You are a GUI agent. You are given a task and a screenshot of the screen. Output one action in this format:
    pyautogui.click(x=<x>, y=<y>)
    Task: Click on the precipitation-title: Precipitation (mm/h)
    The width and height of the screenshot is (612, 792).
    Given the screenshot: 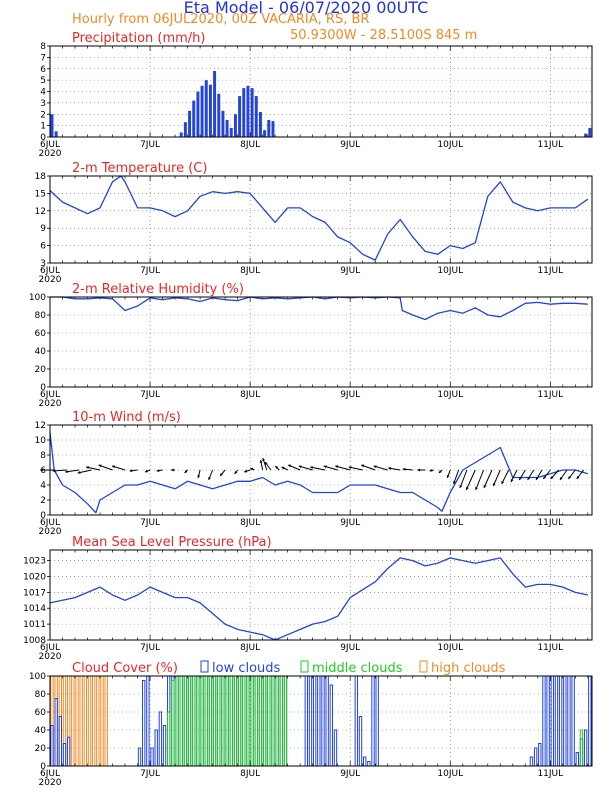 What is the action you would take?
    pyautogui.click(x=138, y=38)
    